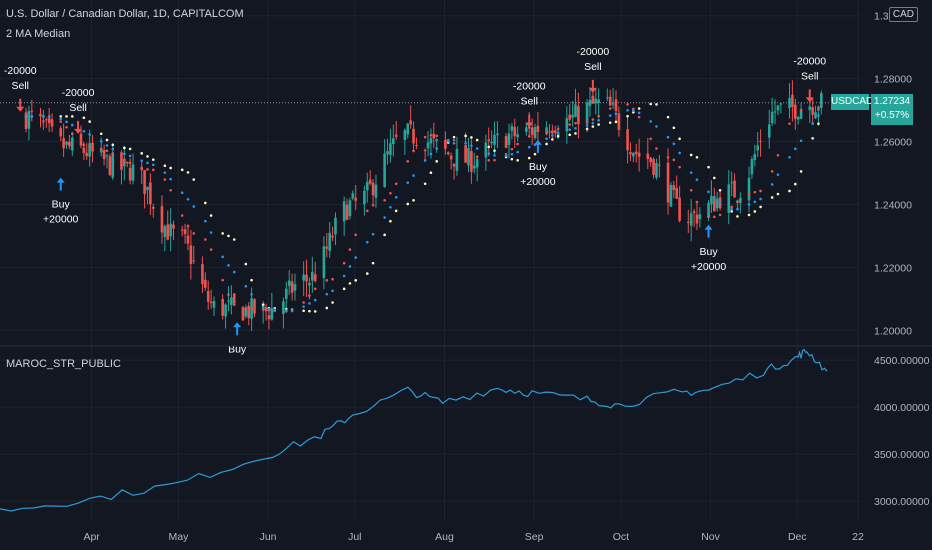  I want to click on equity-axis: 4500.00000 4000.00000 3500.00000 3000.00000, so click(902, 431).